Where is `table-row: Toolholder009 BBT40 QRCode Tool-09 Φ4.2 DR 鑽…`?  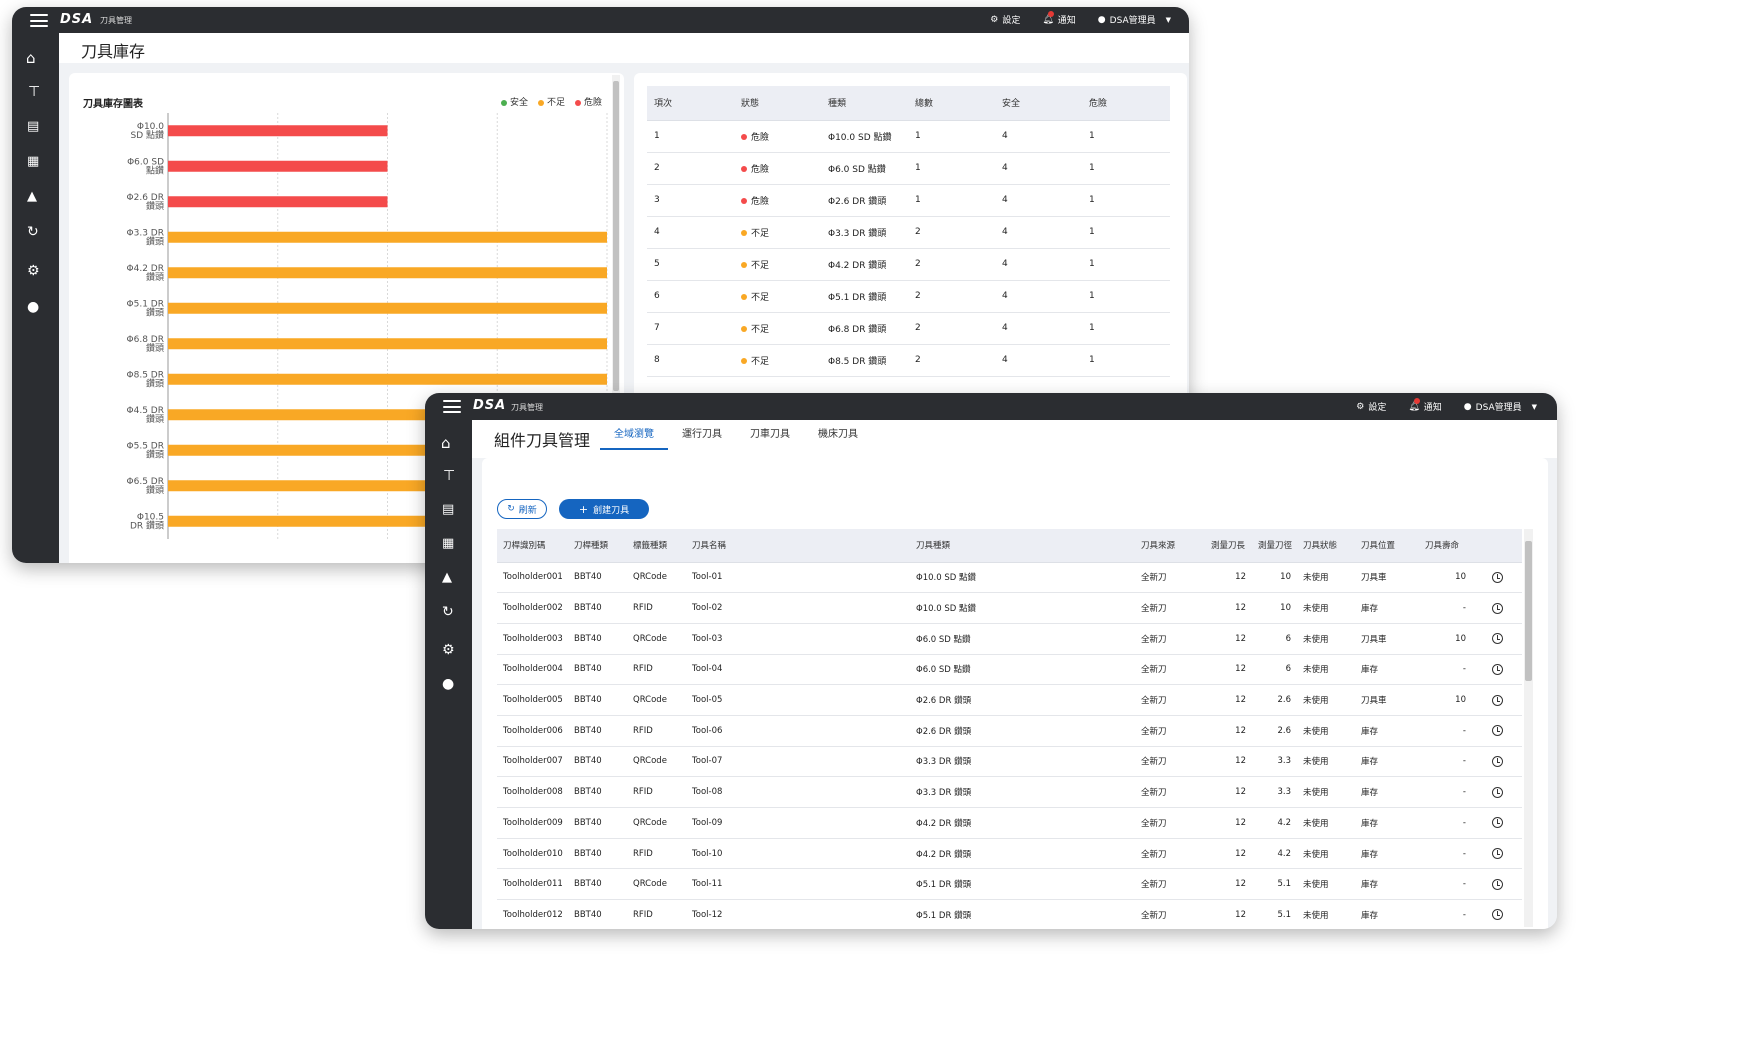 table-row: Toolholder009 BBT40 QRCode Tool-09 Φ4.2 DR 鑽… is located at coordinates (1009, 823).